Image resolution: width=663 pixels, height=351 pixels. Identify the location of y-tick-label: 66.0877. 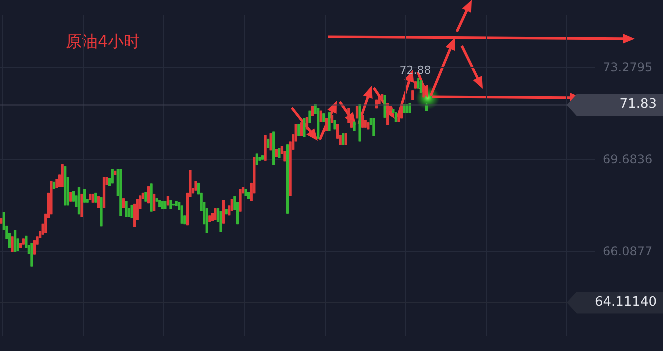
(628, 251).